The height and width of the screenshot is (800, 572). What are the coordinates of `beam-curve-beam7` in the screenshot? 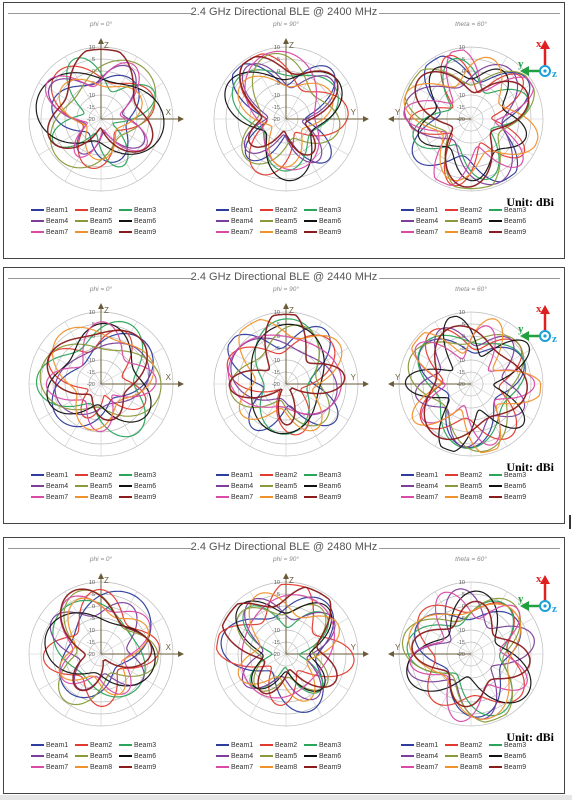 It's located at (101, 377).